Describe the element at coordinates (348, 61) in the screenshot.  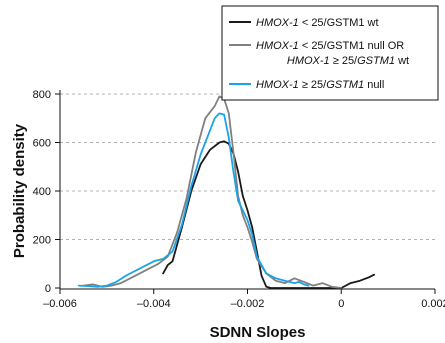
I see `legend-label-1-line2: HMOX-1 ≥ 25/GSTM1 wt` at that location.